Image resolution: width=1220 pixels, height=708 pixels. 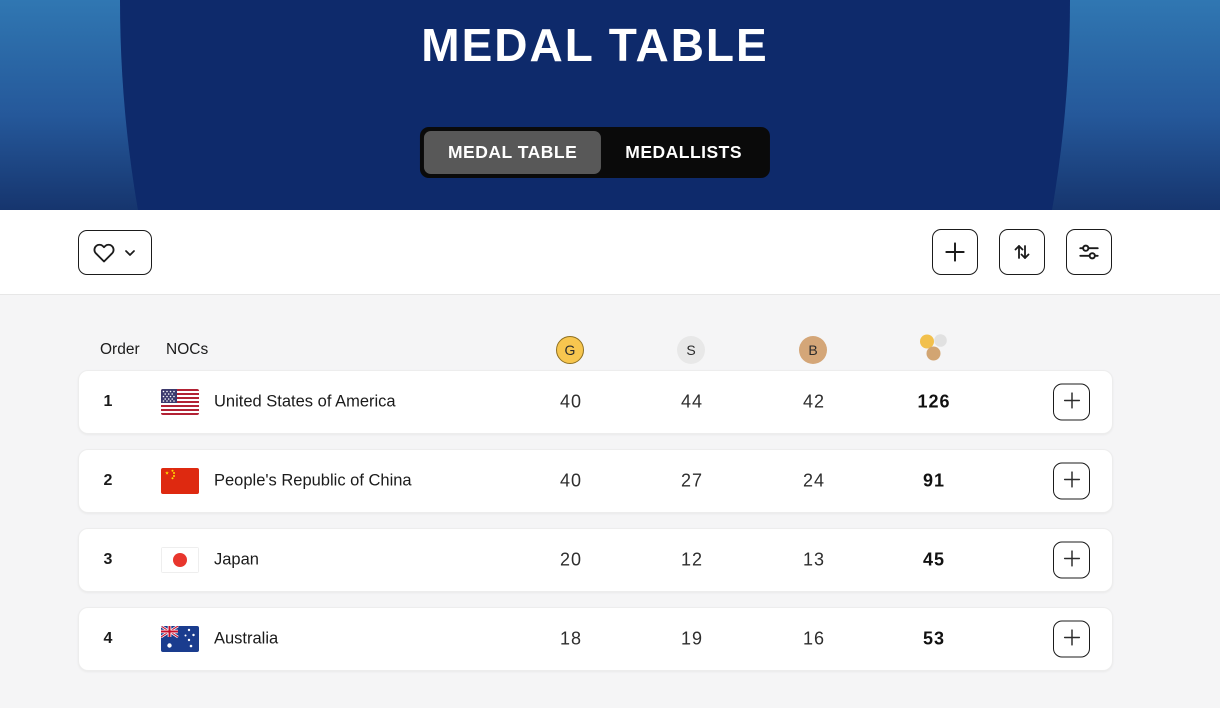 I want to click on table-row: 2 People's Republic of China 40 27 24 91, so click(x=595, y=481).